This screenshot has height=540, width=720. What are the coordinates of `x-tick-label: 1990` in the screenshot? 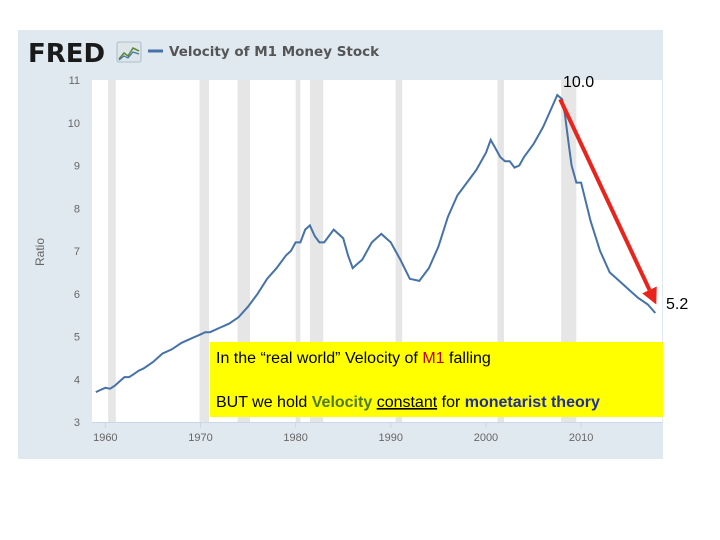 It's located at (391, 438).